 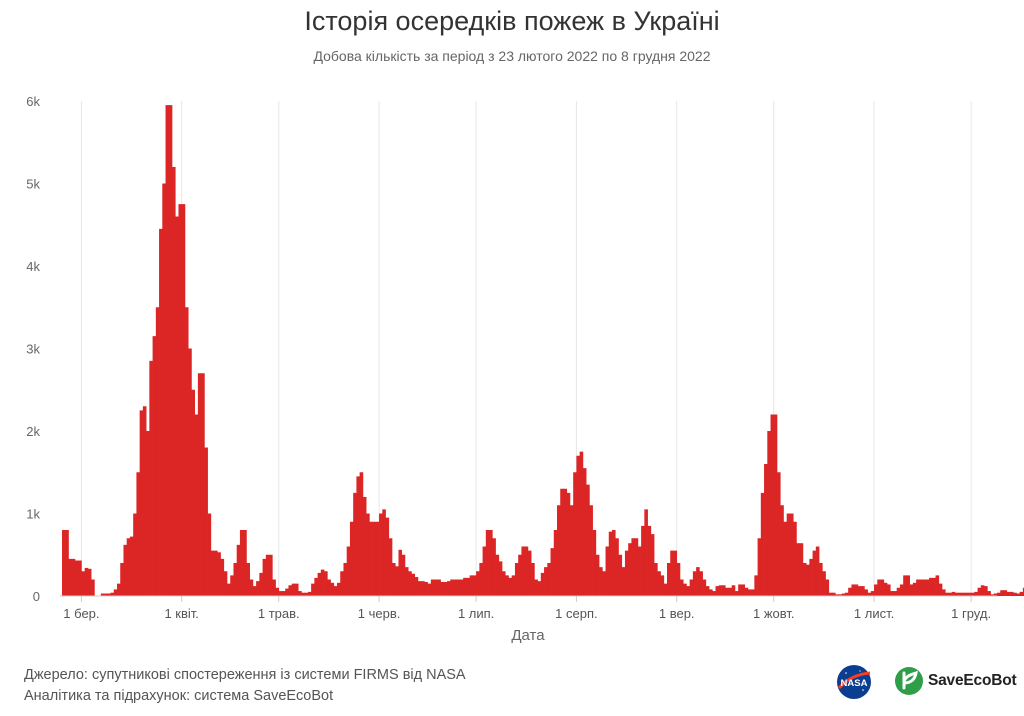 I want to click on y-tick-label: 4k, so click(x=33, y=266).